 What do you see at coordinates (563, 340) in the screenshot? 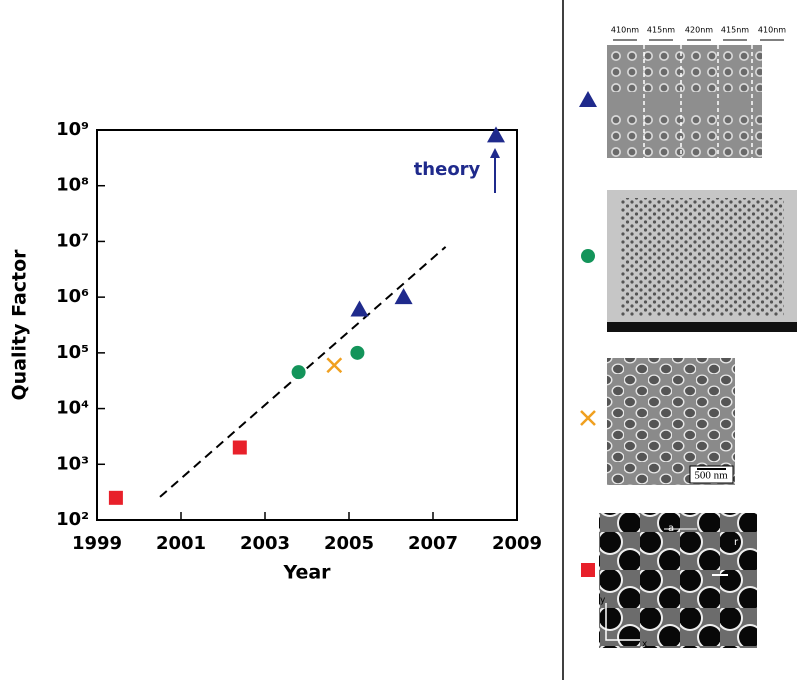
I see `legend-panel` at bounding box center [563, 340].